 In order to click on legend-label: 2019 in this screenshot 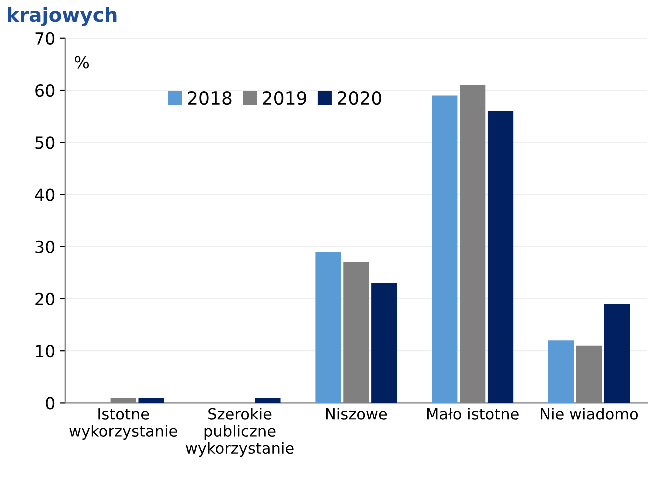, I will do `click(285, 98)`.